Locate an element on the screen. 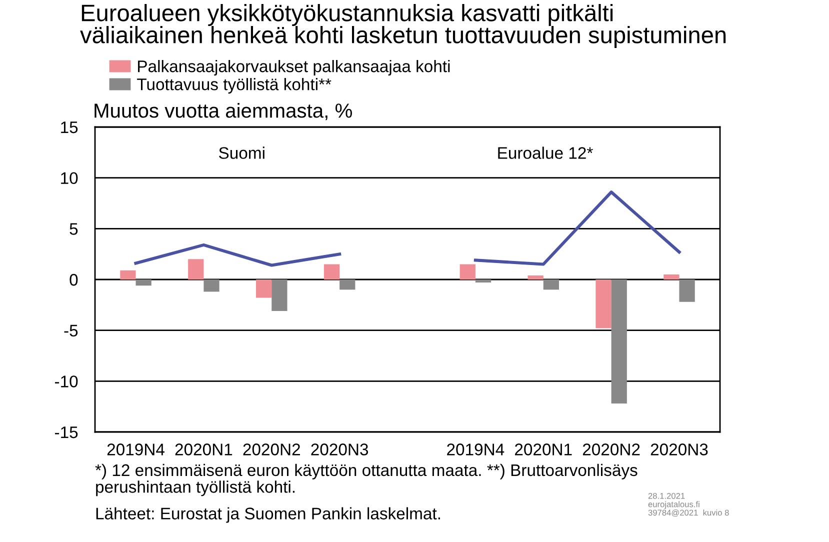  y-tick-label: -10 is located at coordinates (66, 382).